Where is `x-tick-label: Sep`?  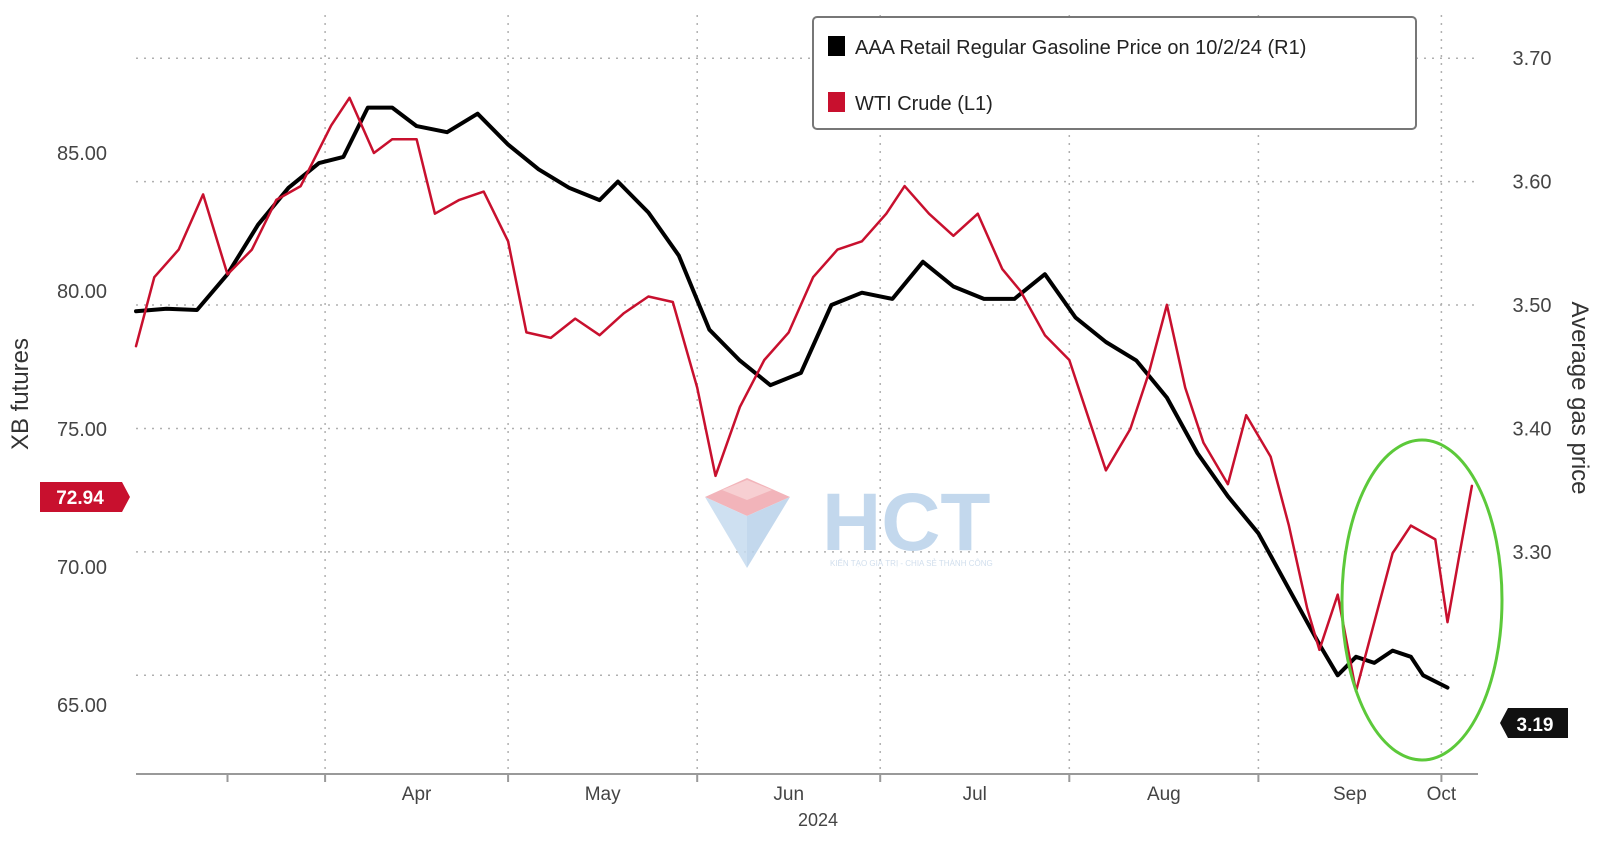
x-tick-label: Sep is located at coordinates (1350, 794).